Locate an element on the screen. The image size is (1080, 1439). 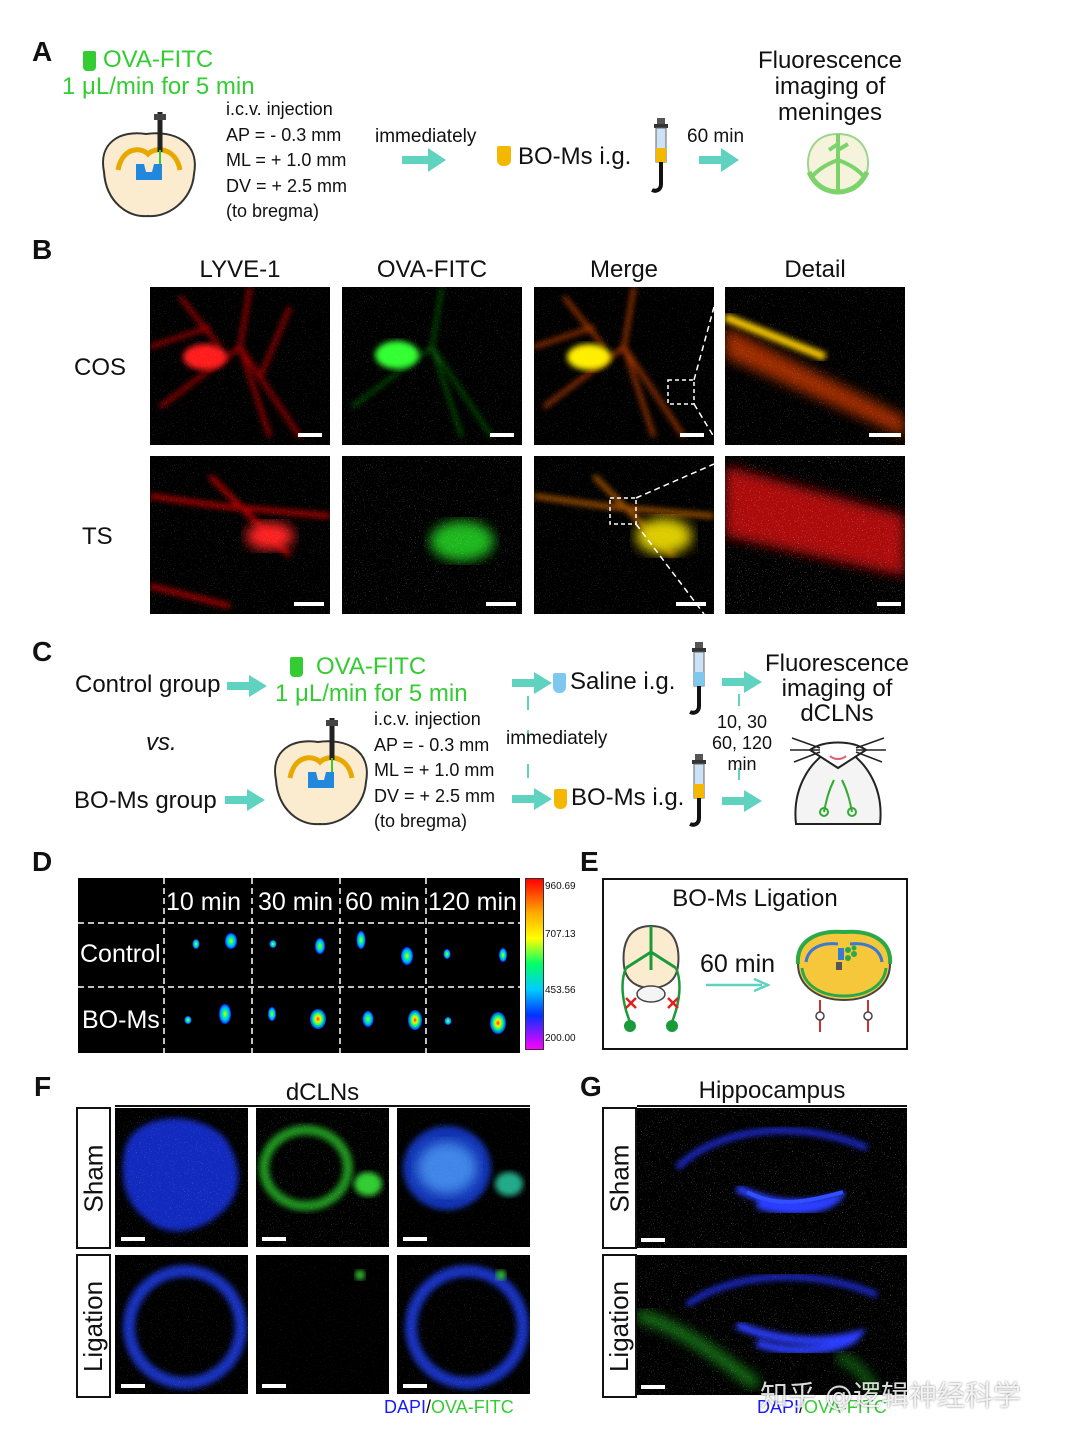
param-line: i.c.v. injection is located at coordinates (427, 719).